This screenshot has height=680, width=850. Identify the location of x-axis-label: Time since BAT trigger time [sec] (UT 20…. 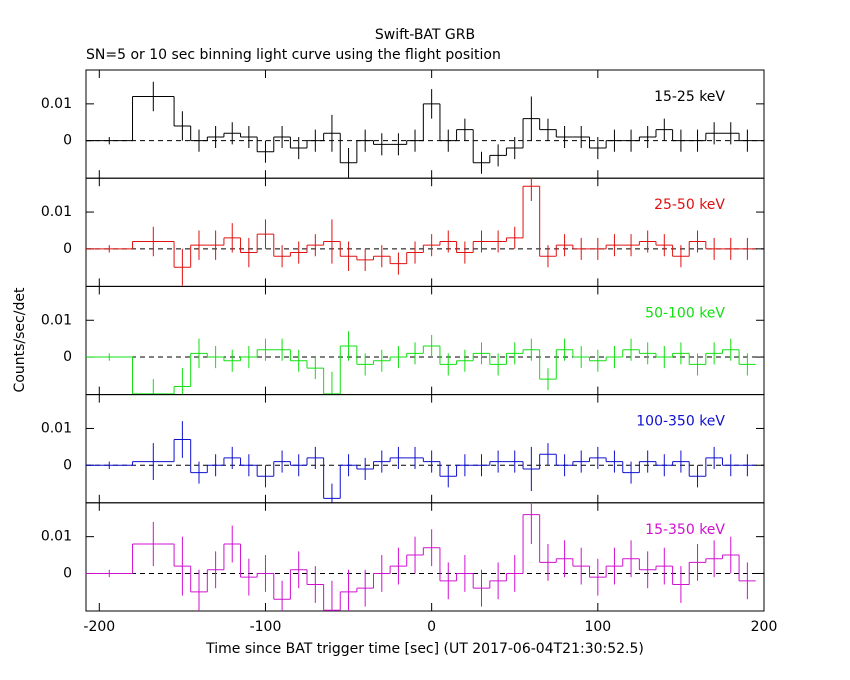
(424, 649).